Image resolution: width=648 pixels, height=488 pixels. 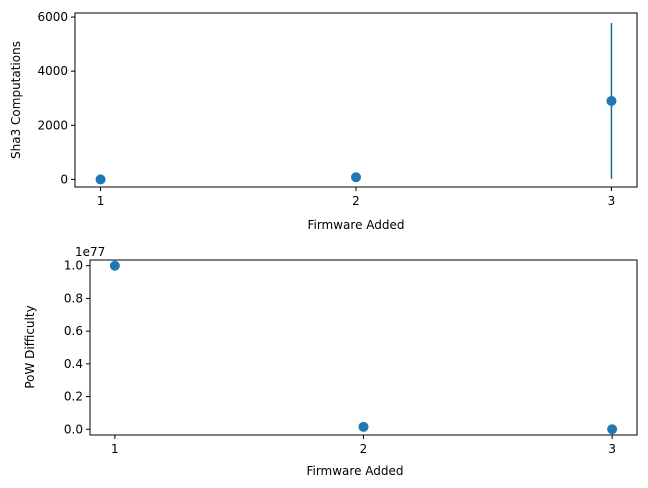 I want to click on data-points, so click(x=356, y=140).